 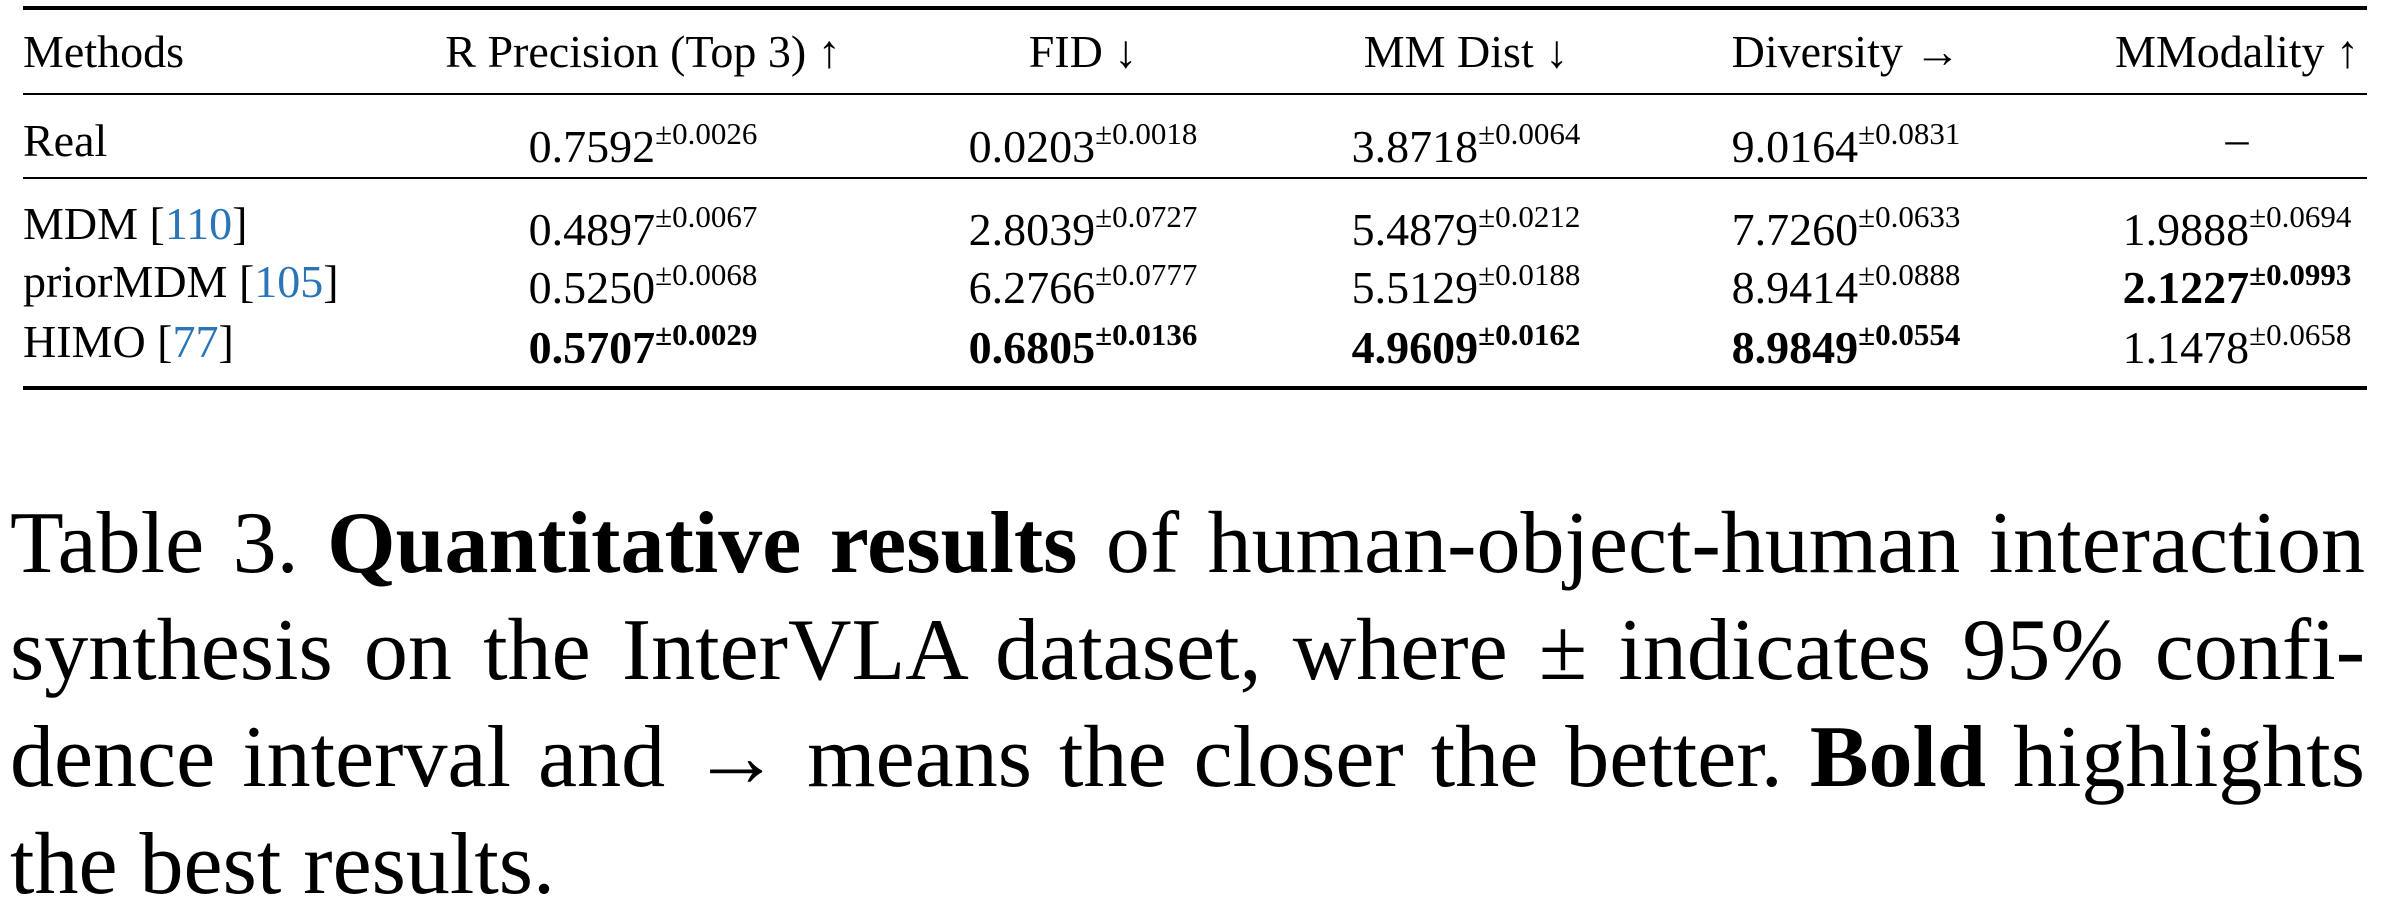 I want to click on caption-bold: Quantitative results, so click(x=702, y=543).